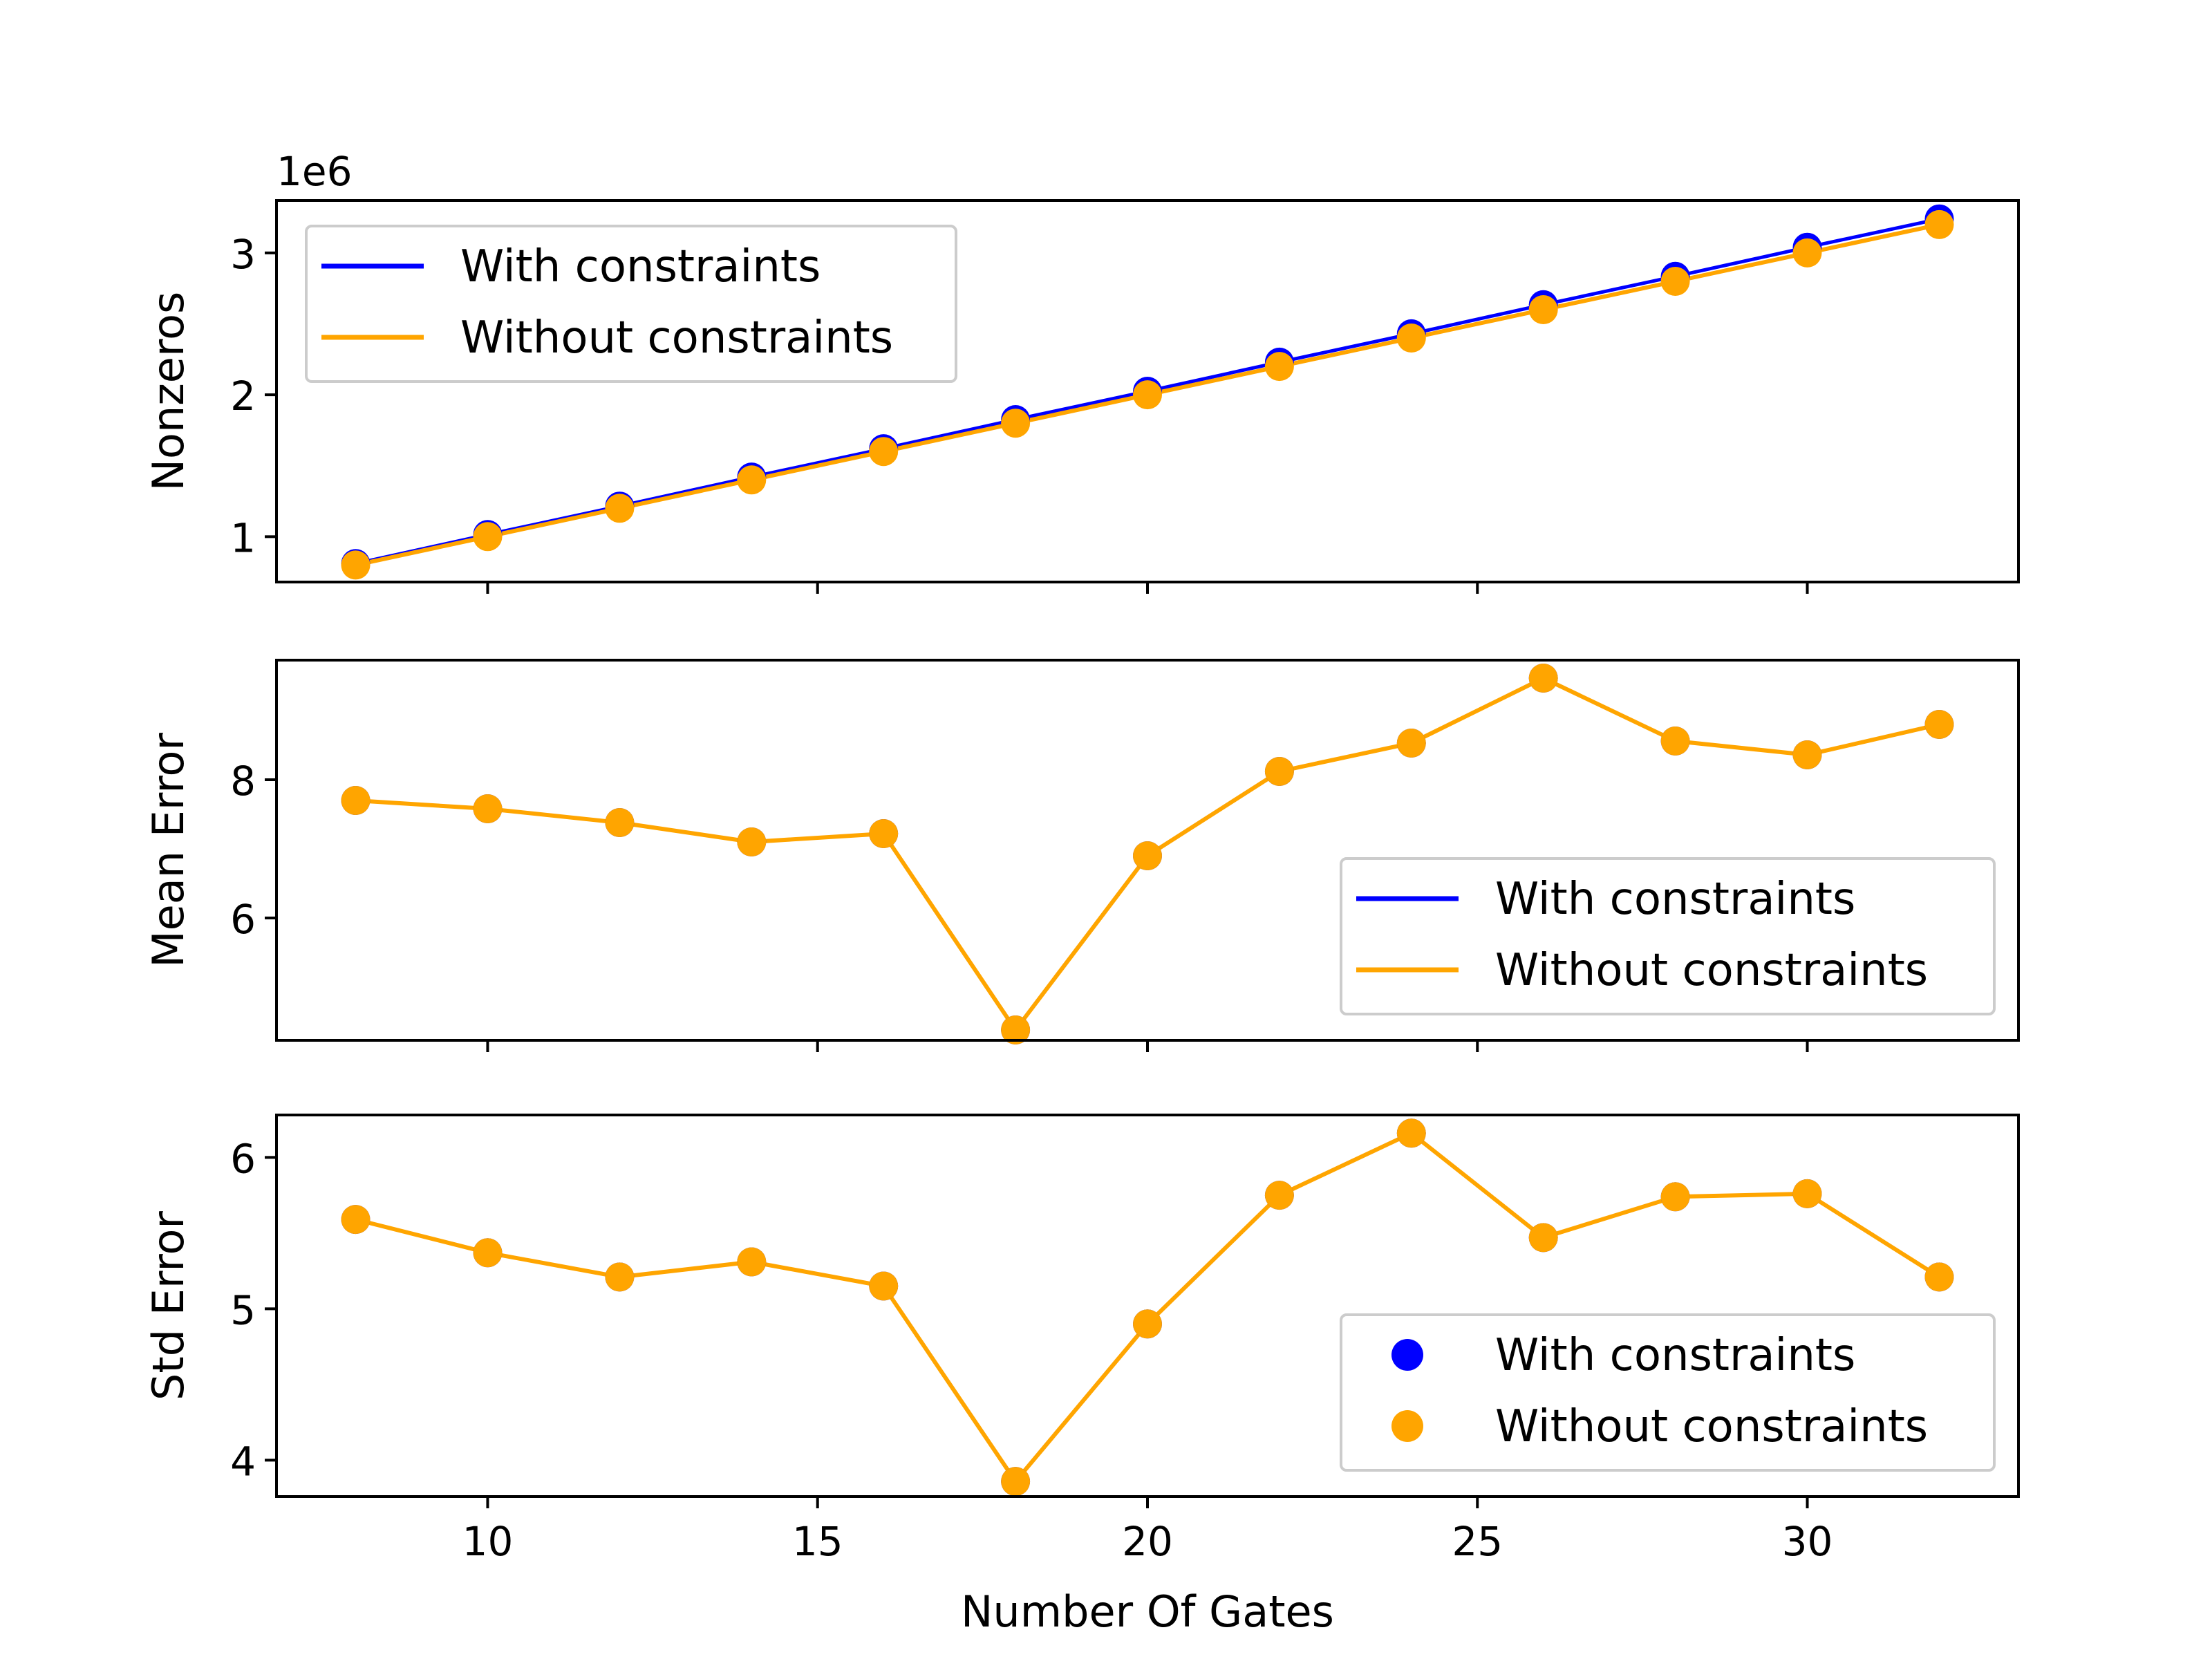 The image size is (2212, 1659). I want to click on y-axis-label: Nonzeros, so click(168, 392).